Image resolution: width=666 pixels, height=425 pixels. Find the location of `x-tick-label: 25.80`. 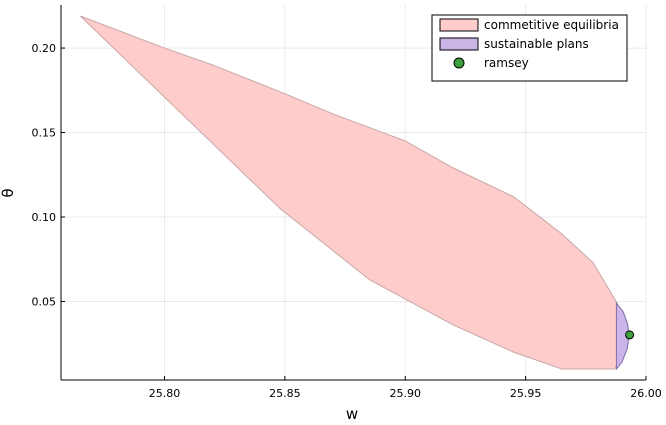

x-tick-label: 25.80 is located at coordinates (165, 393).